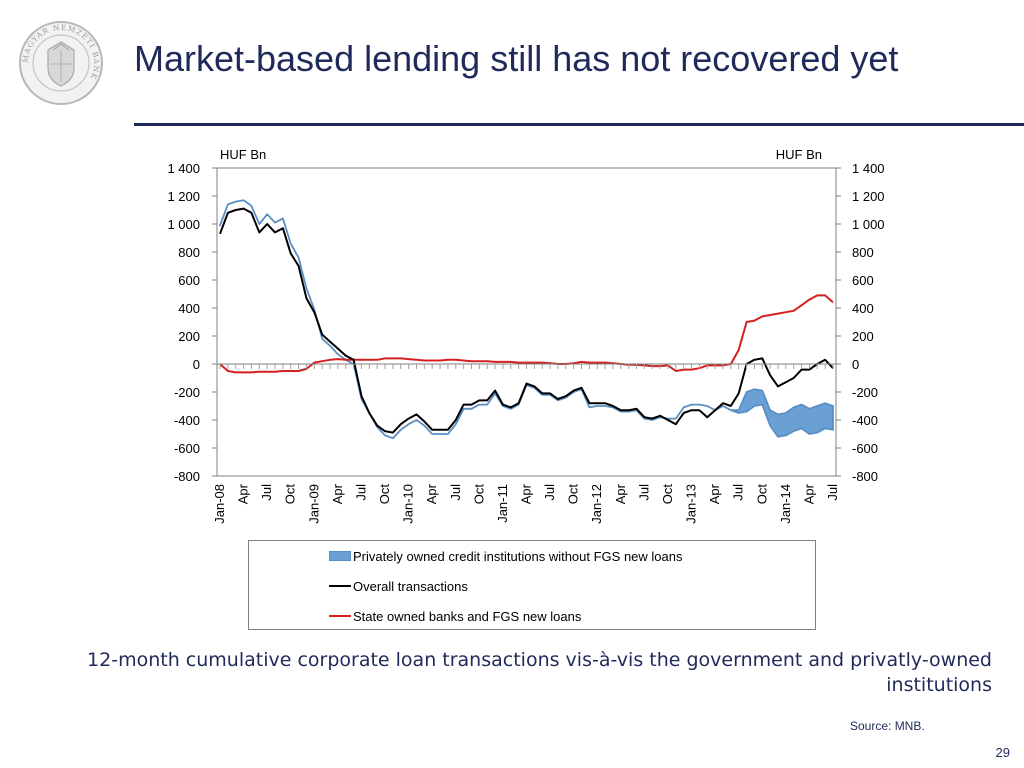  Describe the element at coordinates (865, 448) in the screenshot. I see `y-tick-label-right: -600` at that location.